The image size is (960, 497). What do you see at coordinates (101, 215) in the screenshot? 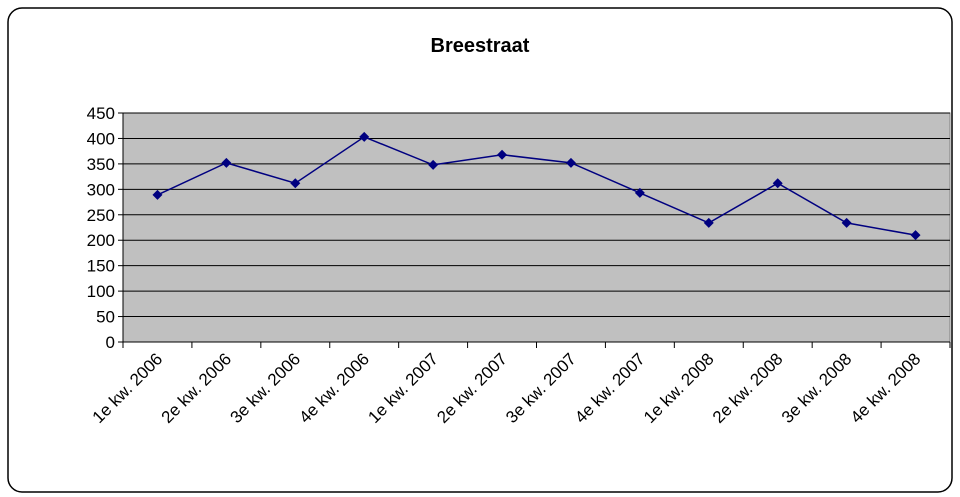
I see `y-tick-label: 250` at bounding box center [101, 215].